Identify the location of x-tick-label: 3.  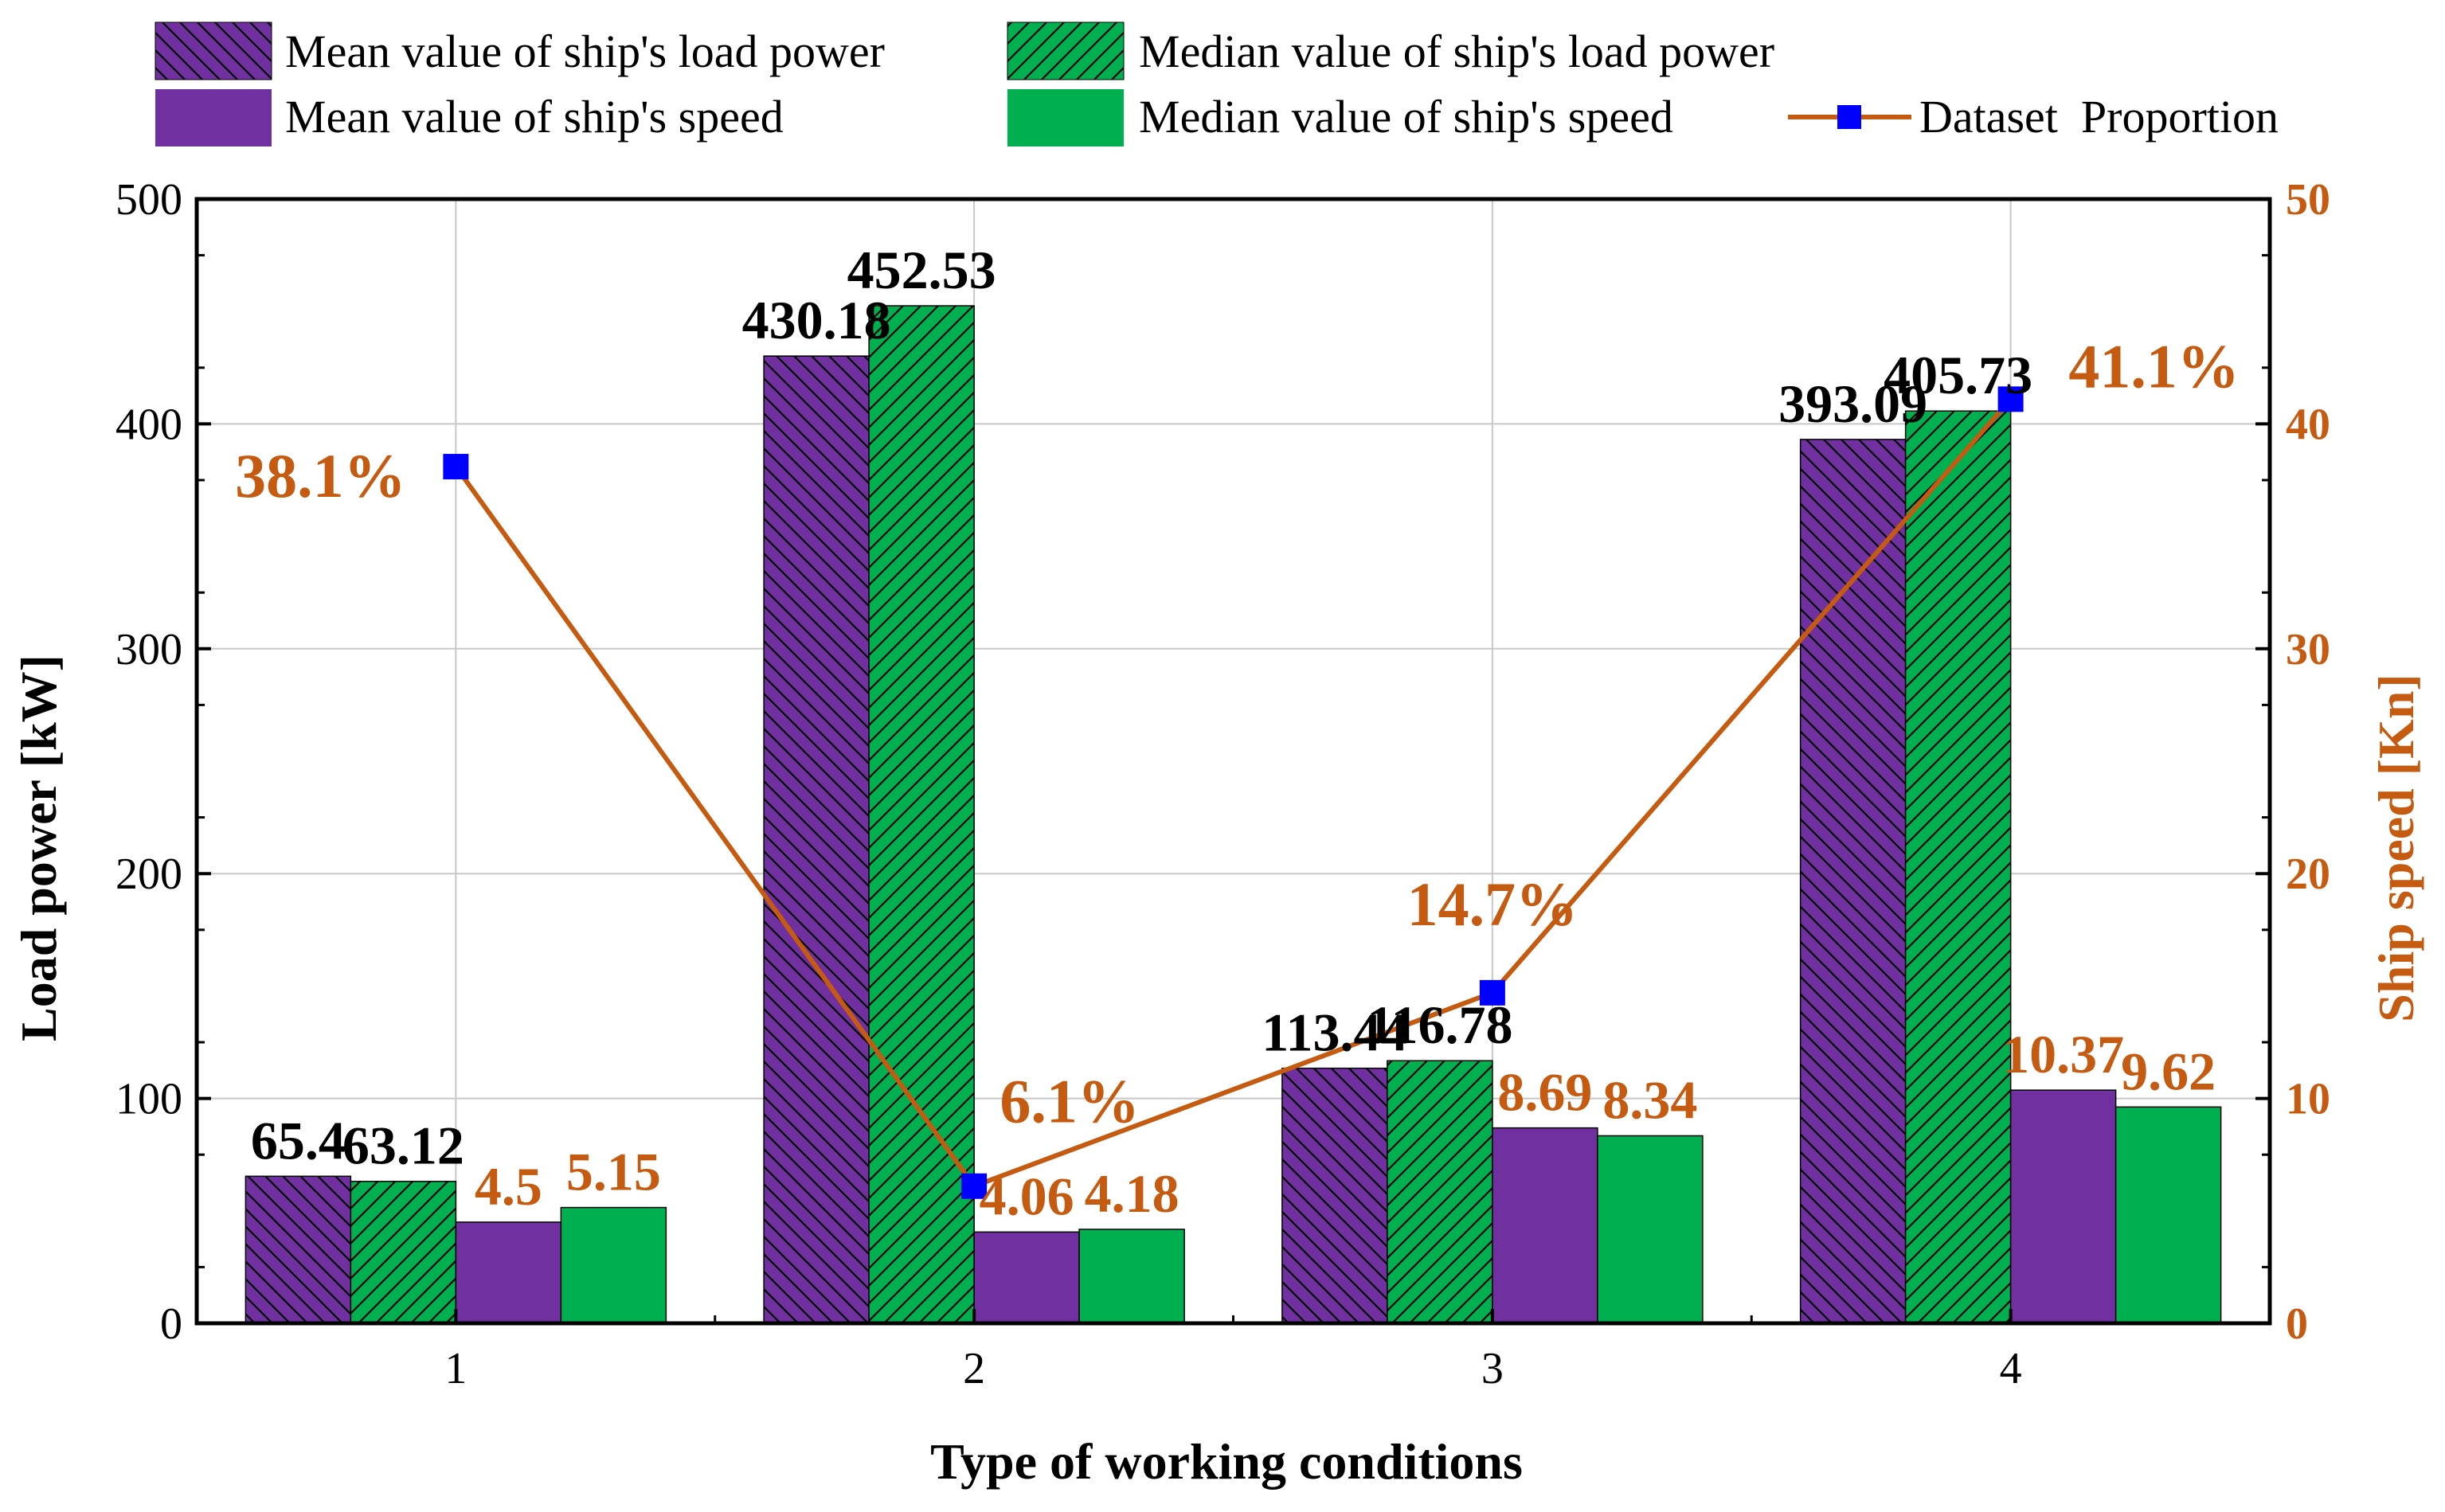
(1492, 1368).